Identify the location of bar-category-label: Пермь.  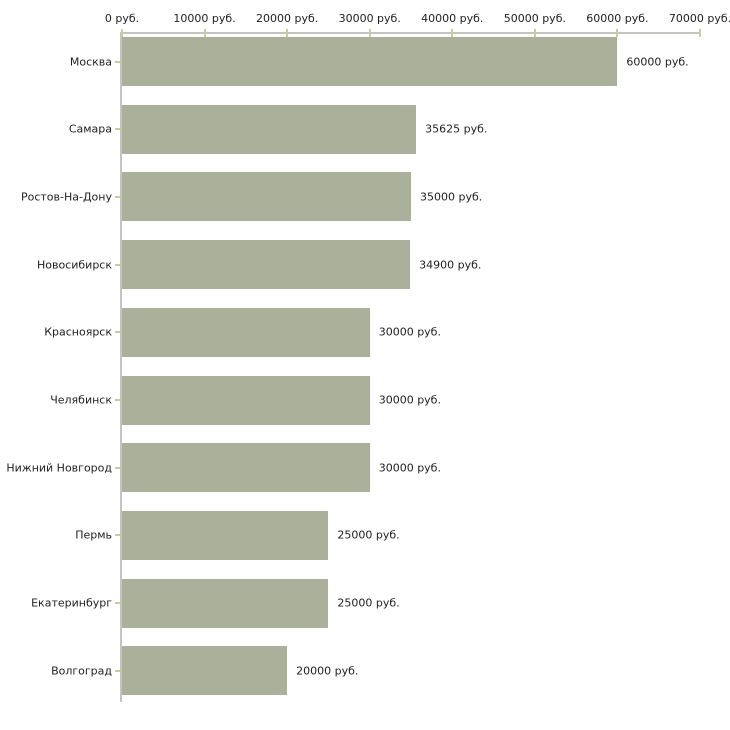
(93, 535).